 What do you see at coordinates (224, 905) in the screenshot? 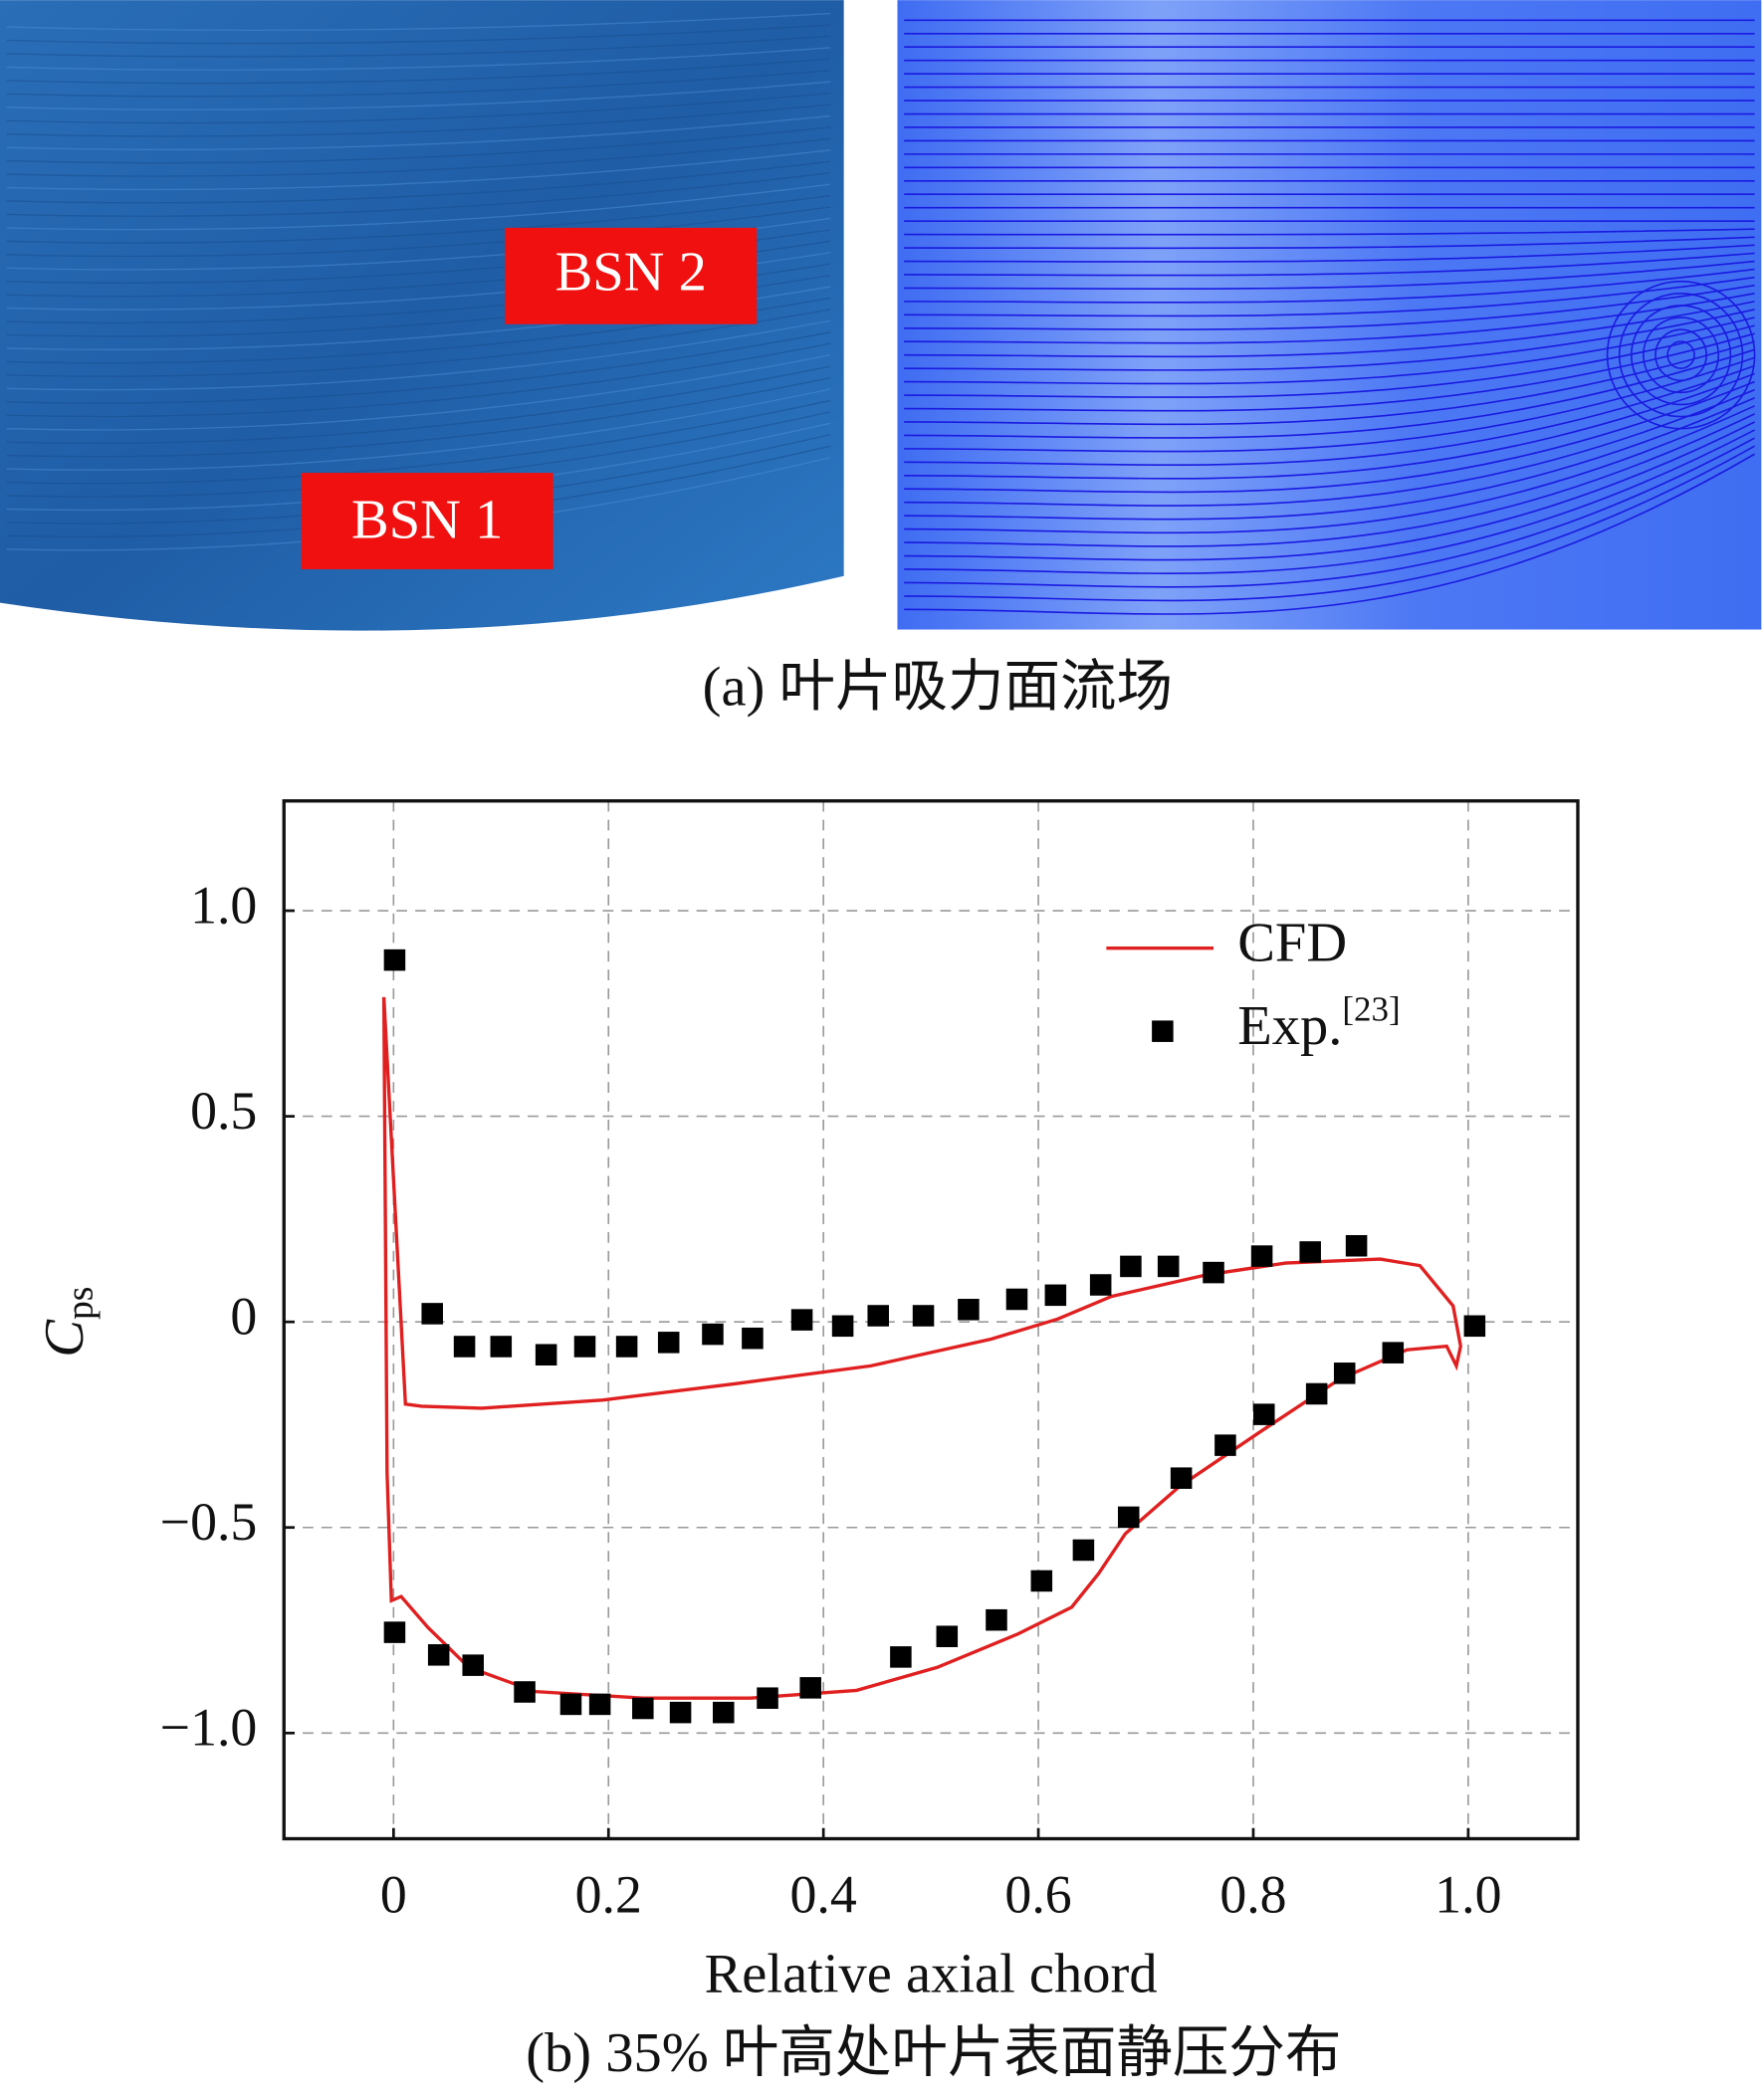
I see `y-tick-label: 1.0` at bounding box center [224, 905].